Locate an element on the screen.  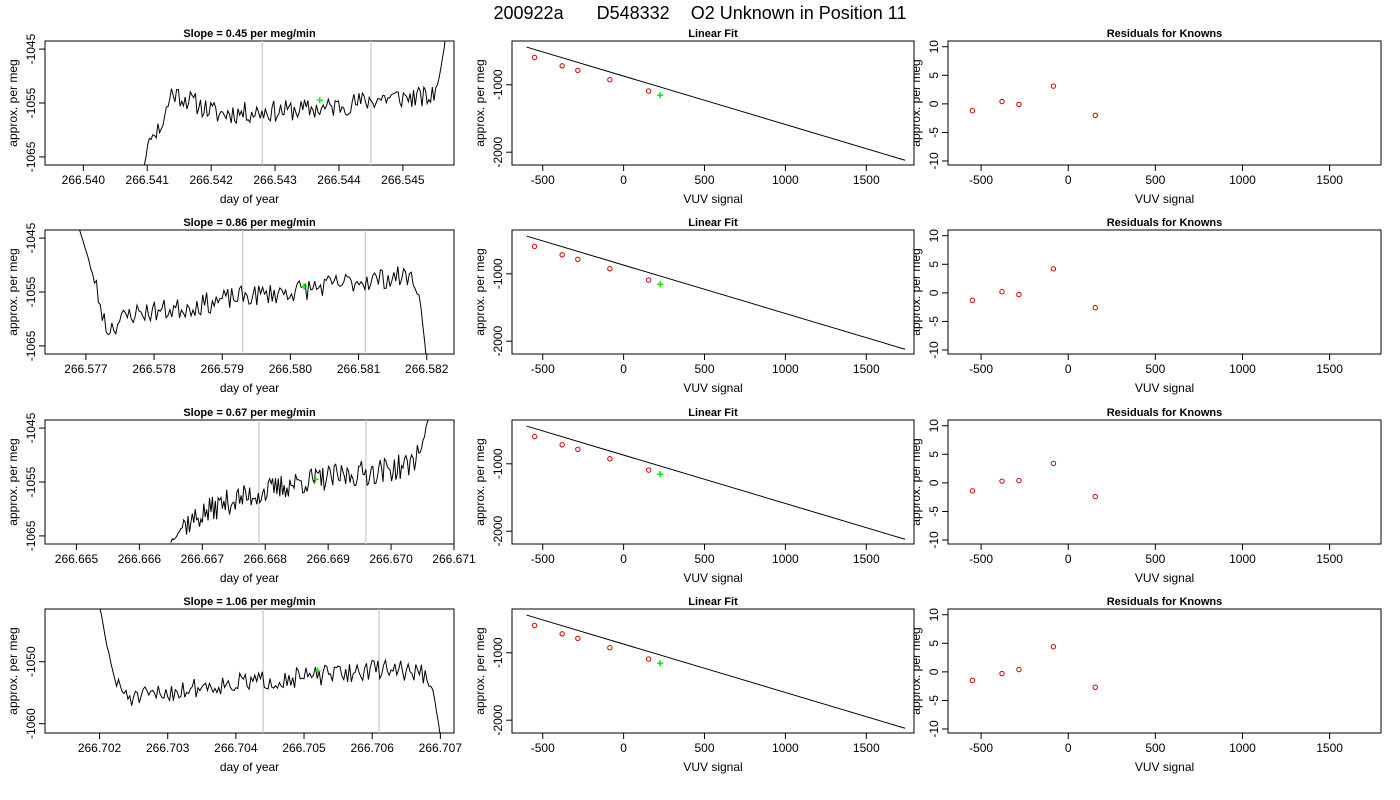
x-tick-label: 266.707 is located at coordinates (441, 748).